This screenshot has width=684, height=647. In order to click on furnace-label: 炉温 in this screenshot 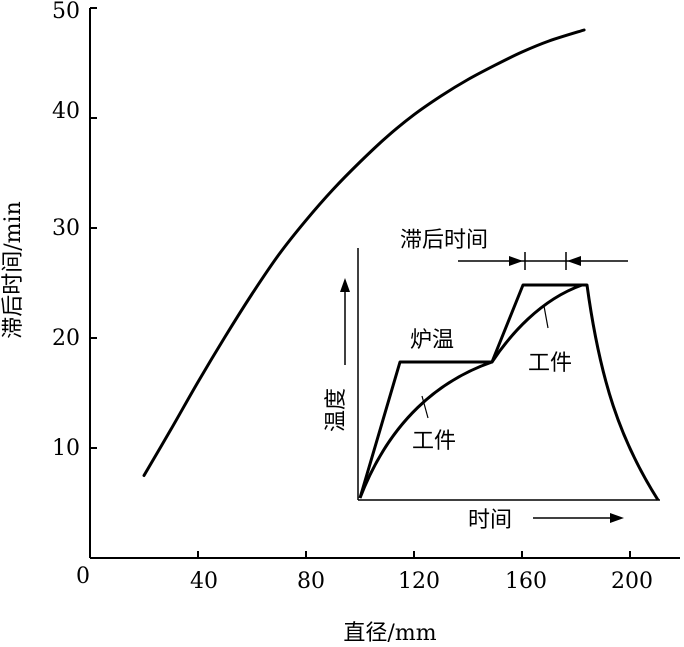, I will do `click(432, 340)`.